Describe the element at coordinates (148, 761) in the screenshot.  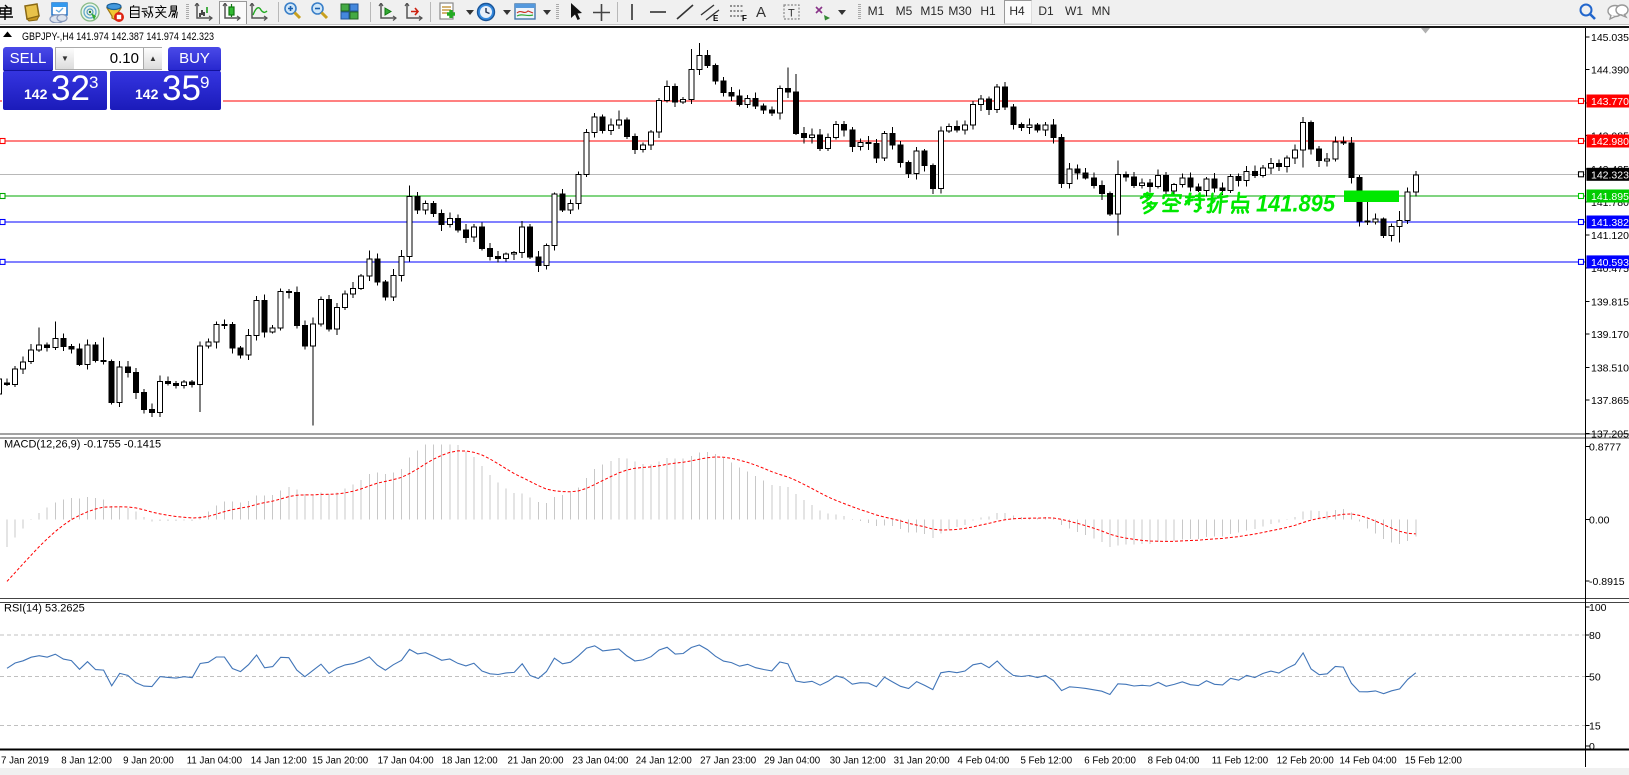
I see `svg-text: 9 Jan 20:00` at that location.